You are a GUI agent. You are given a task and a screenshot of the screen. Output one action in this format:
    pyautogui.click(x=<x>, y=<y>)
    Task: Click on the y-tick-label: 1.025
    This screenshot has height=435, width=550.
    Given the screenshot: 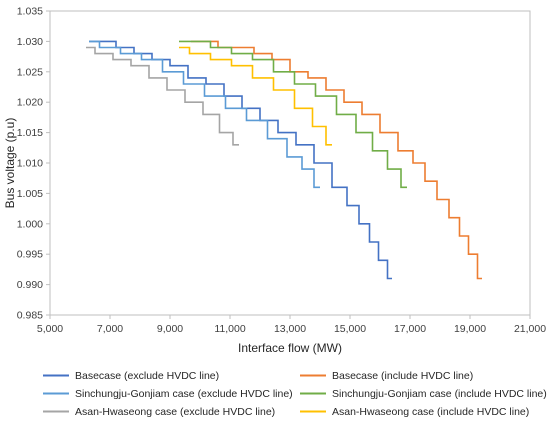 What is the action you would take?
    pyautogui.click(x=30, y=72)
    